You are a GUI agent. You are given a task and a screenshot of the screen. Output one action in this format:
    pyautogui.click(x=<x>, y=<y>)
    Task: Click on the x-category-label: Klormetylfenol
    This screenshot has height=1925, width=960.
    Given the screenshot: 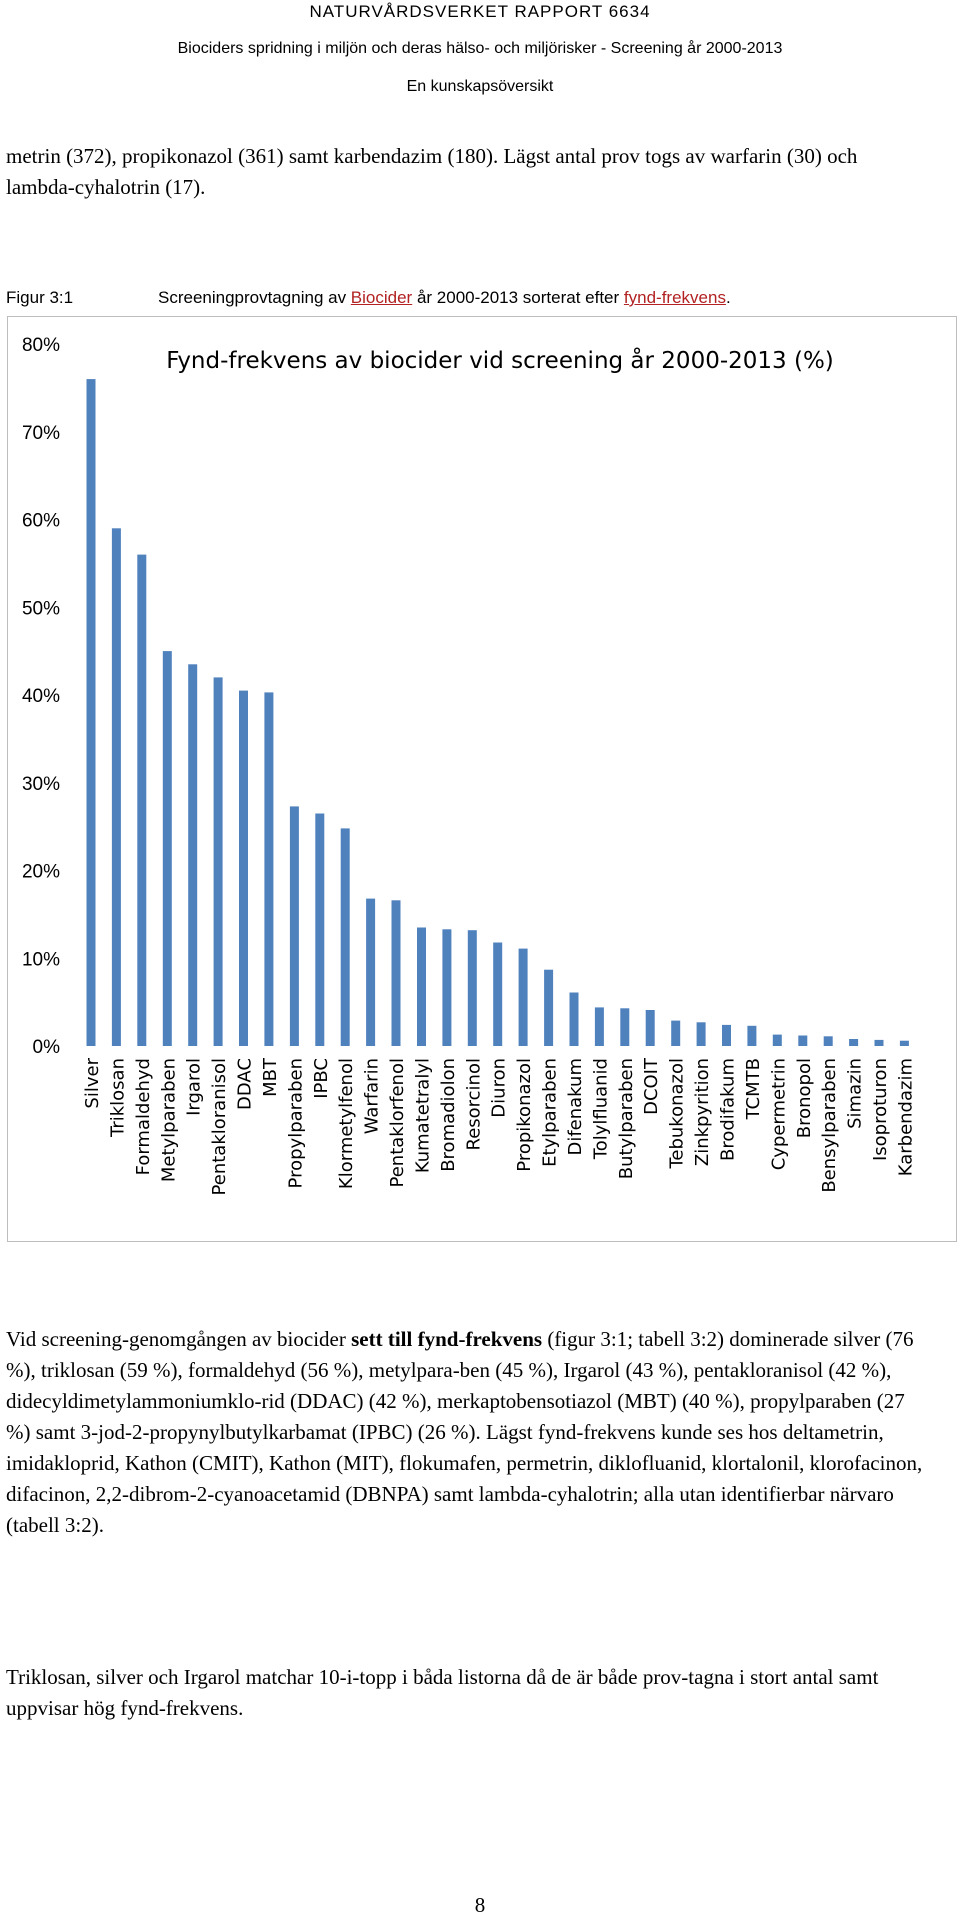 What is the action you would take?
    pyautogui.click(x=346, y=1123)
    